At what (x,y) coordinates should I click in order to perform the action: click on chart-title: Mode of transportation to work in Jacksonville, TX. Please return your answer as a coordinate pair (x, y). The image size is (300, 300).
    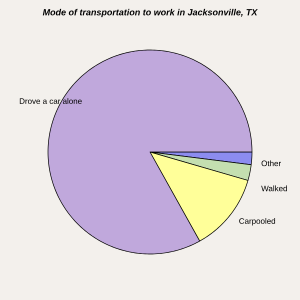
    Looking at the image, I should click on (150, 13).